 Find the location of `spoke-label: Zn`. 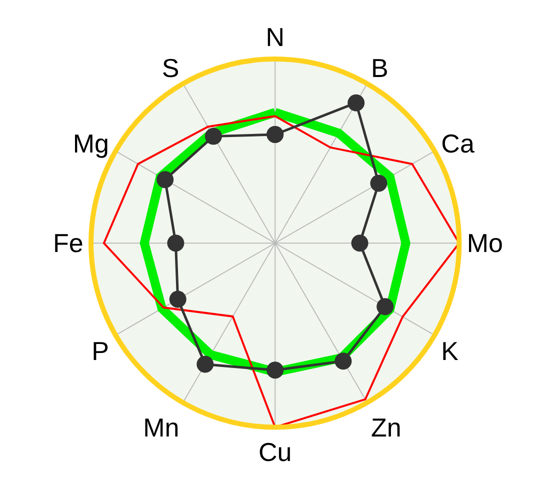

spoke-label: Zn is located at coordinates (386, 427).